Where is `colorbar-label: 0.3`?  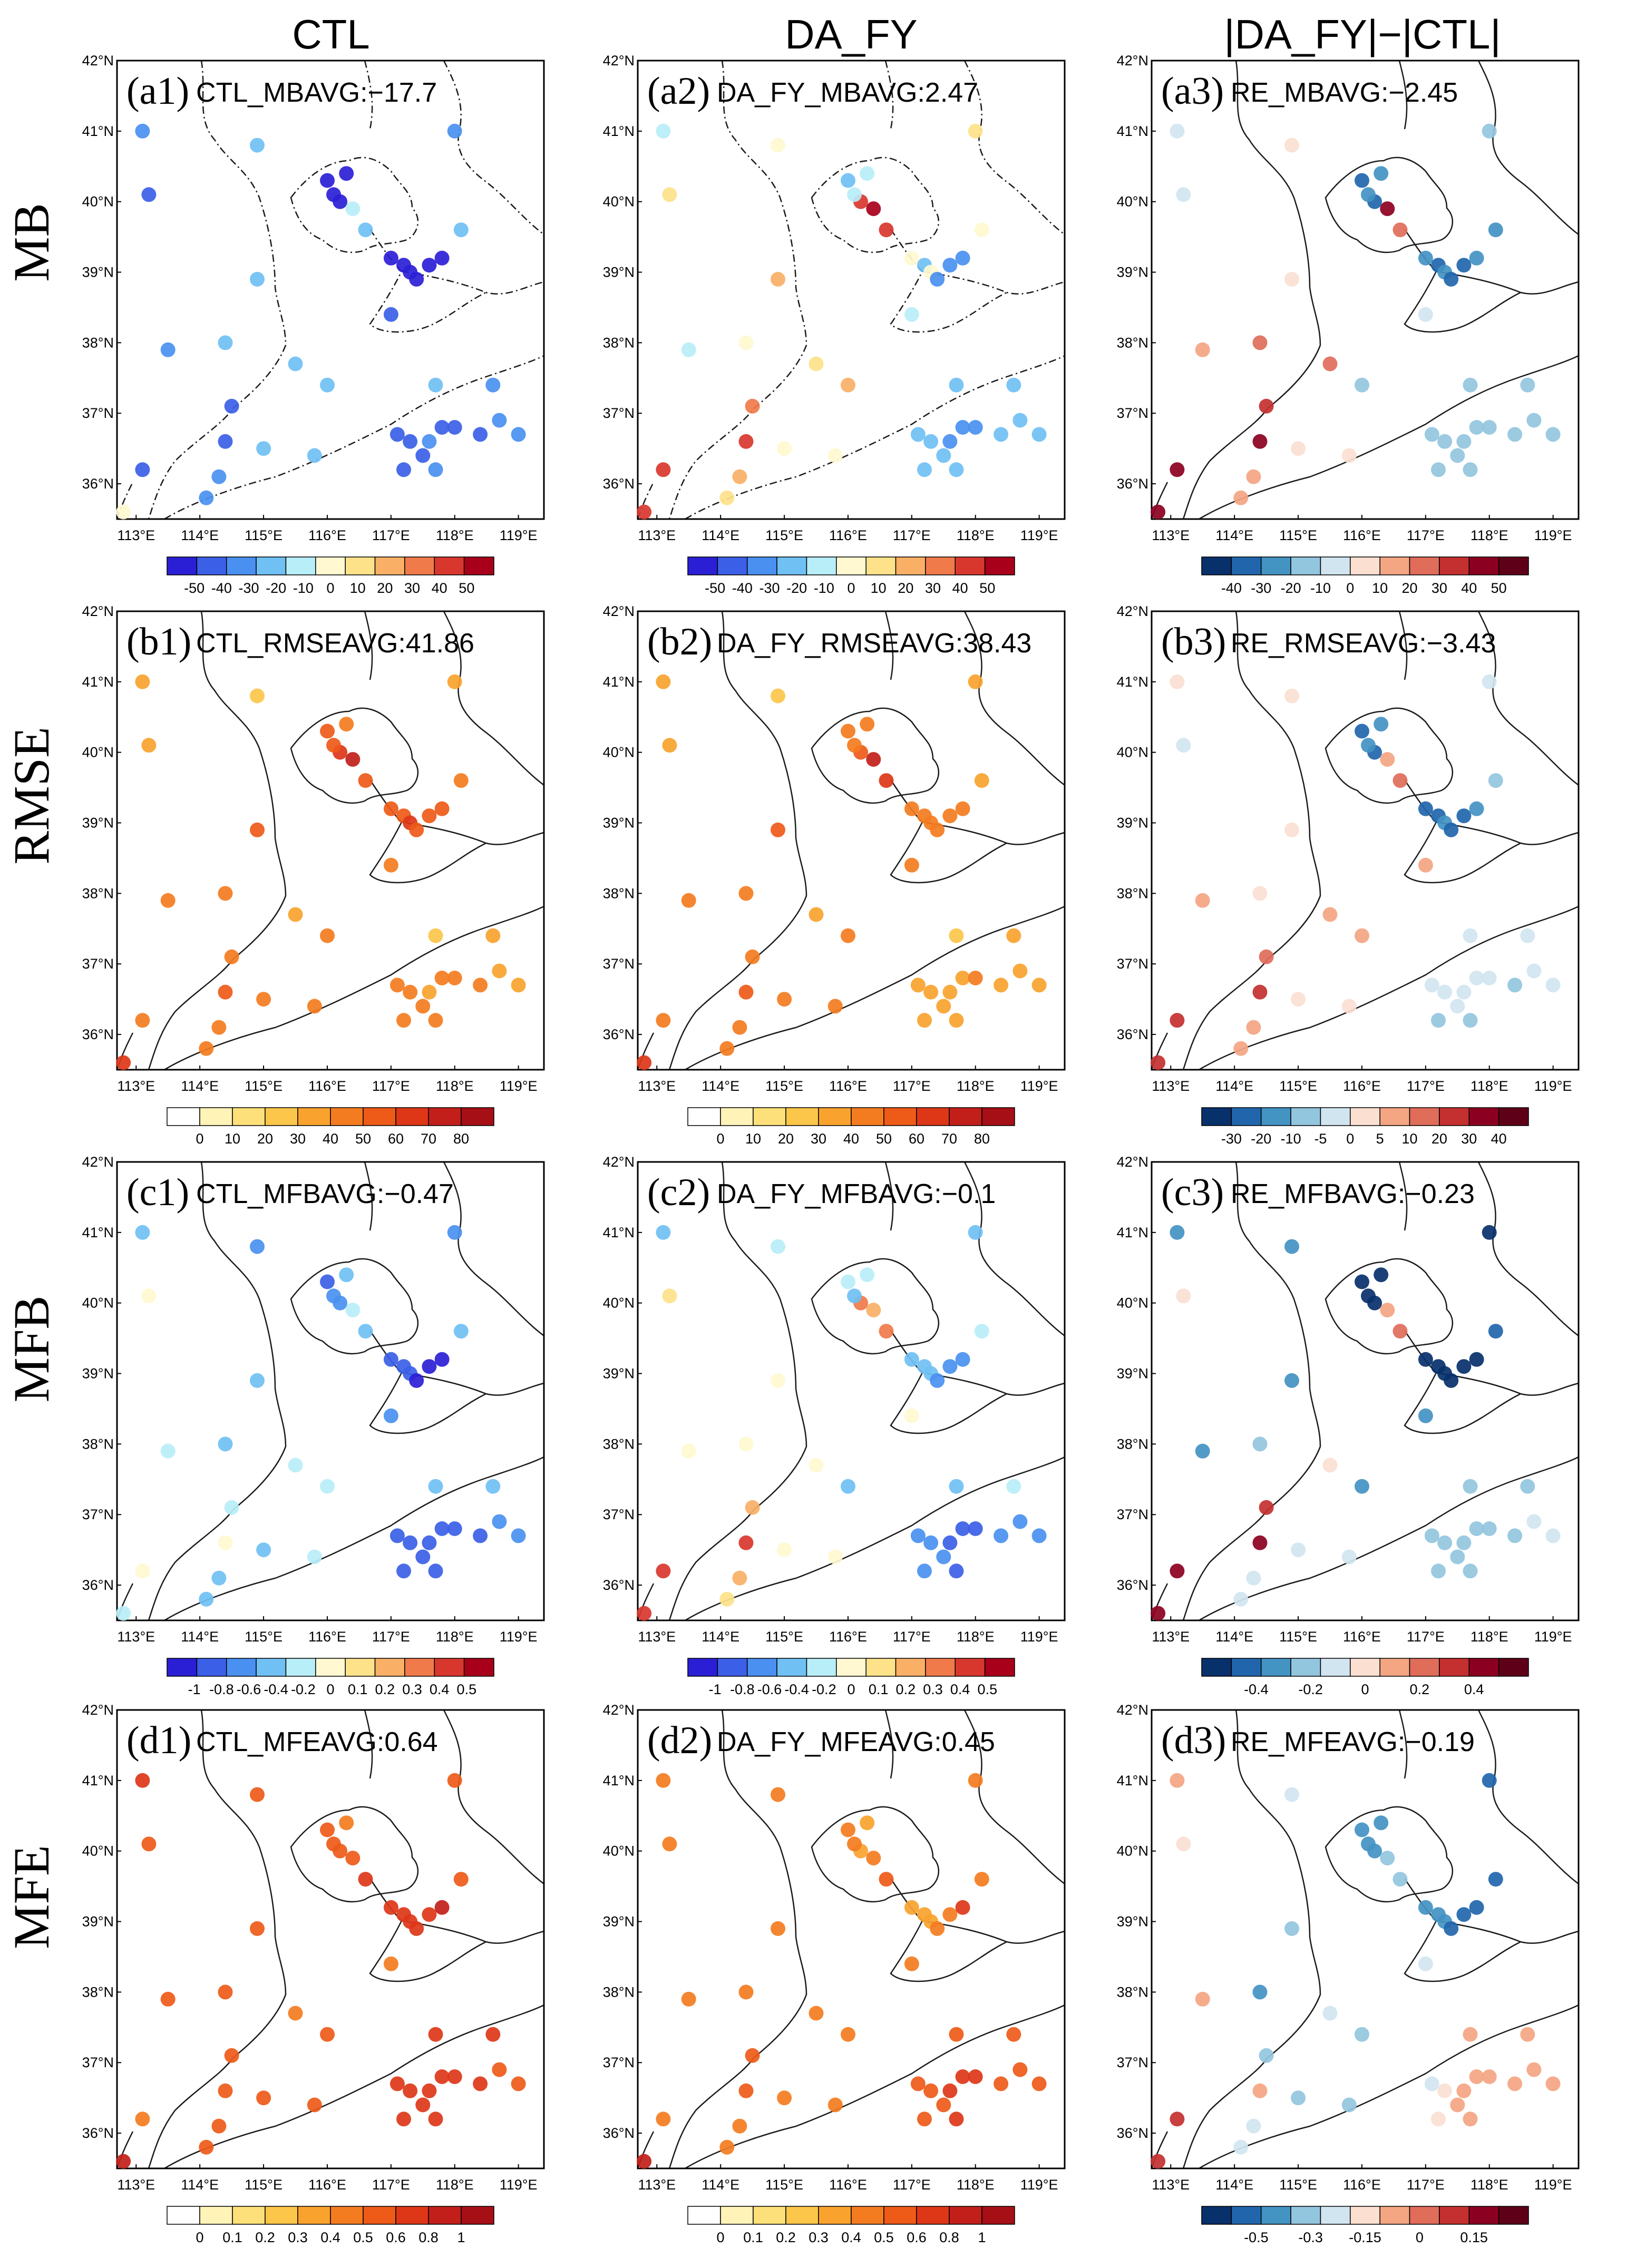 colorbar-label: 0.3 is located at coordinates (933, 1689).